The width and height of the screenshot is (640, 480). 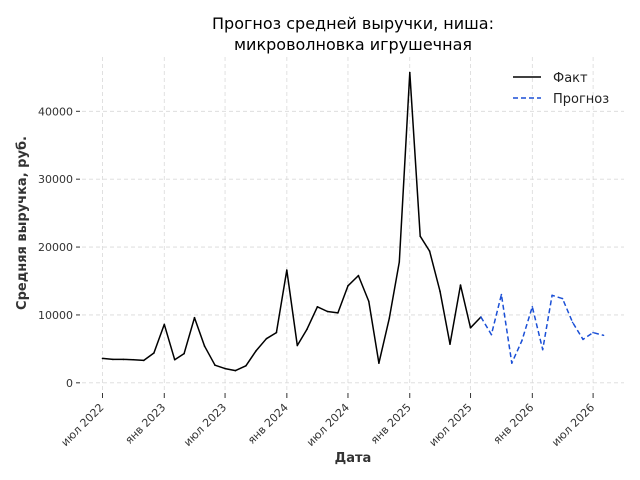 I want to click on x-tick-label: июл 2023, so click(x=205, y=425).